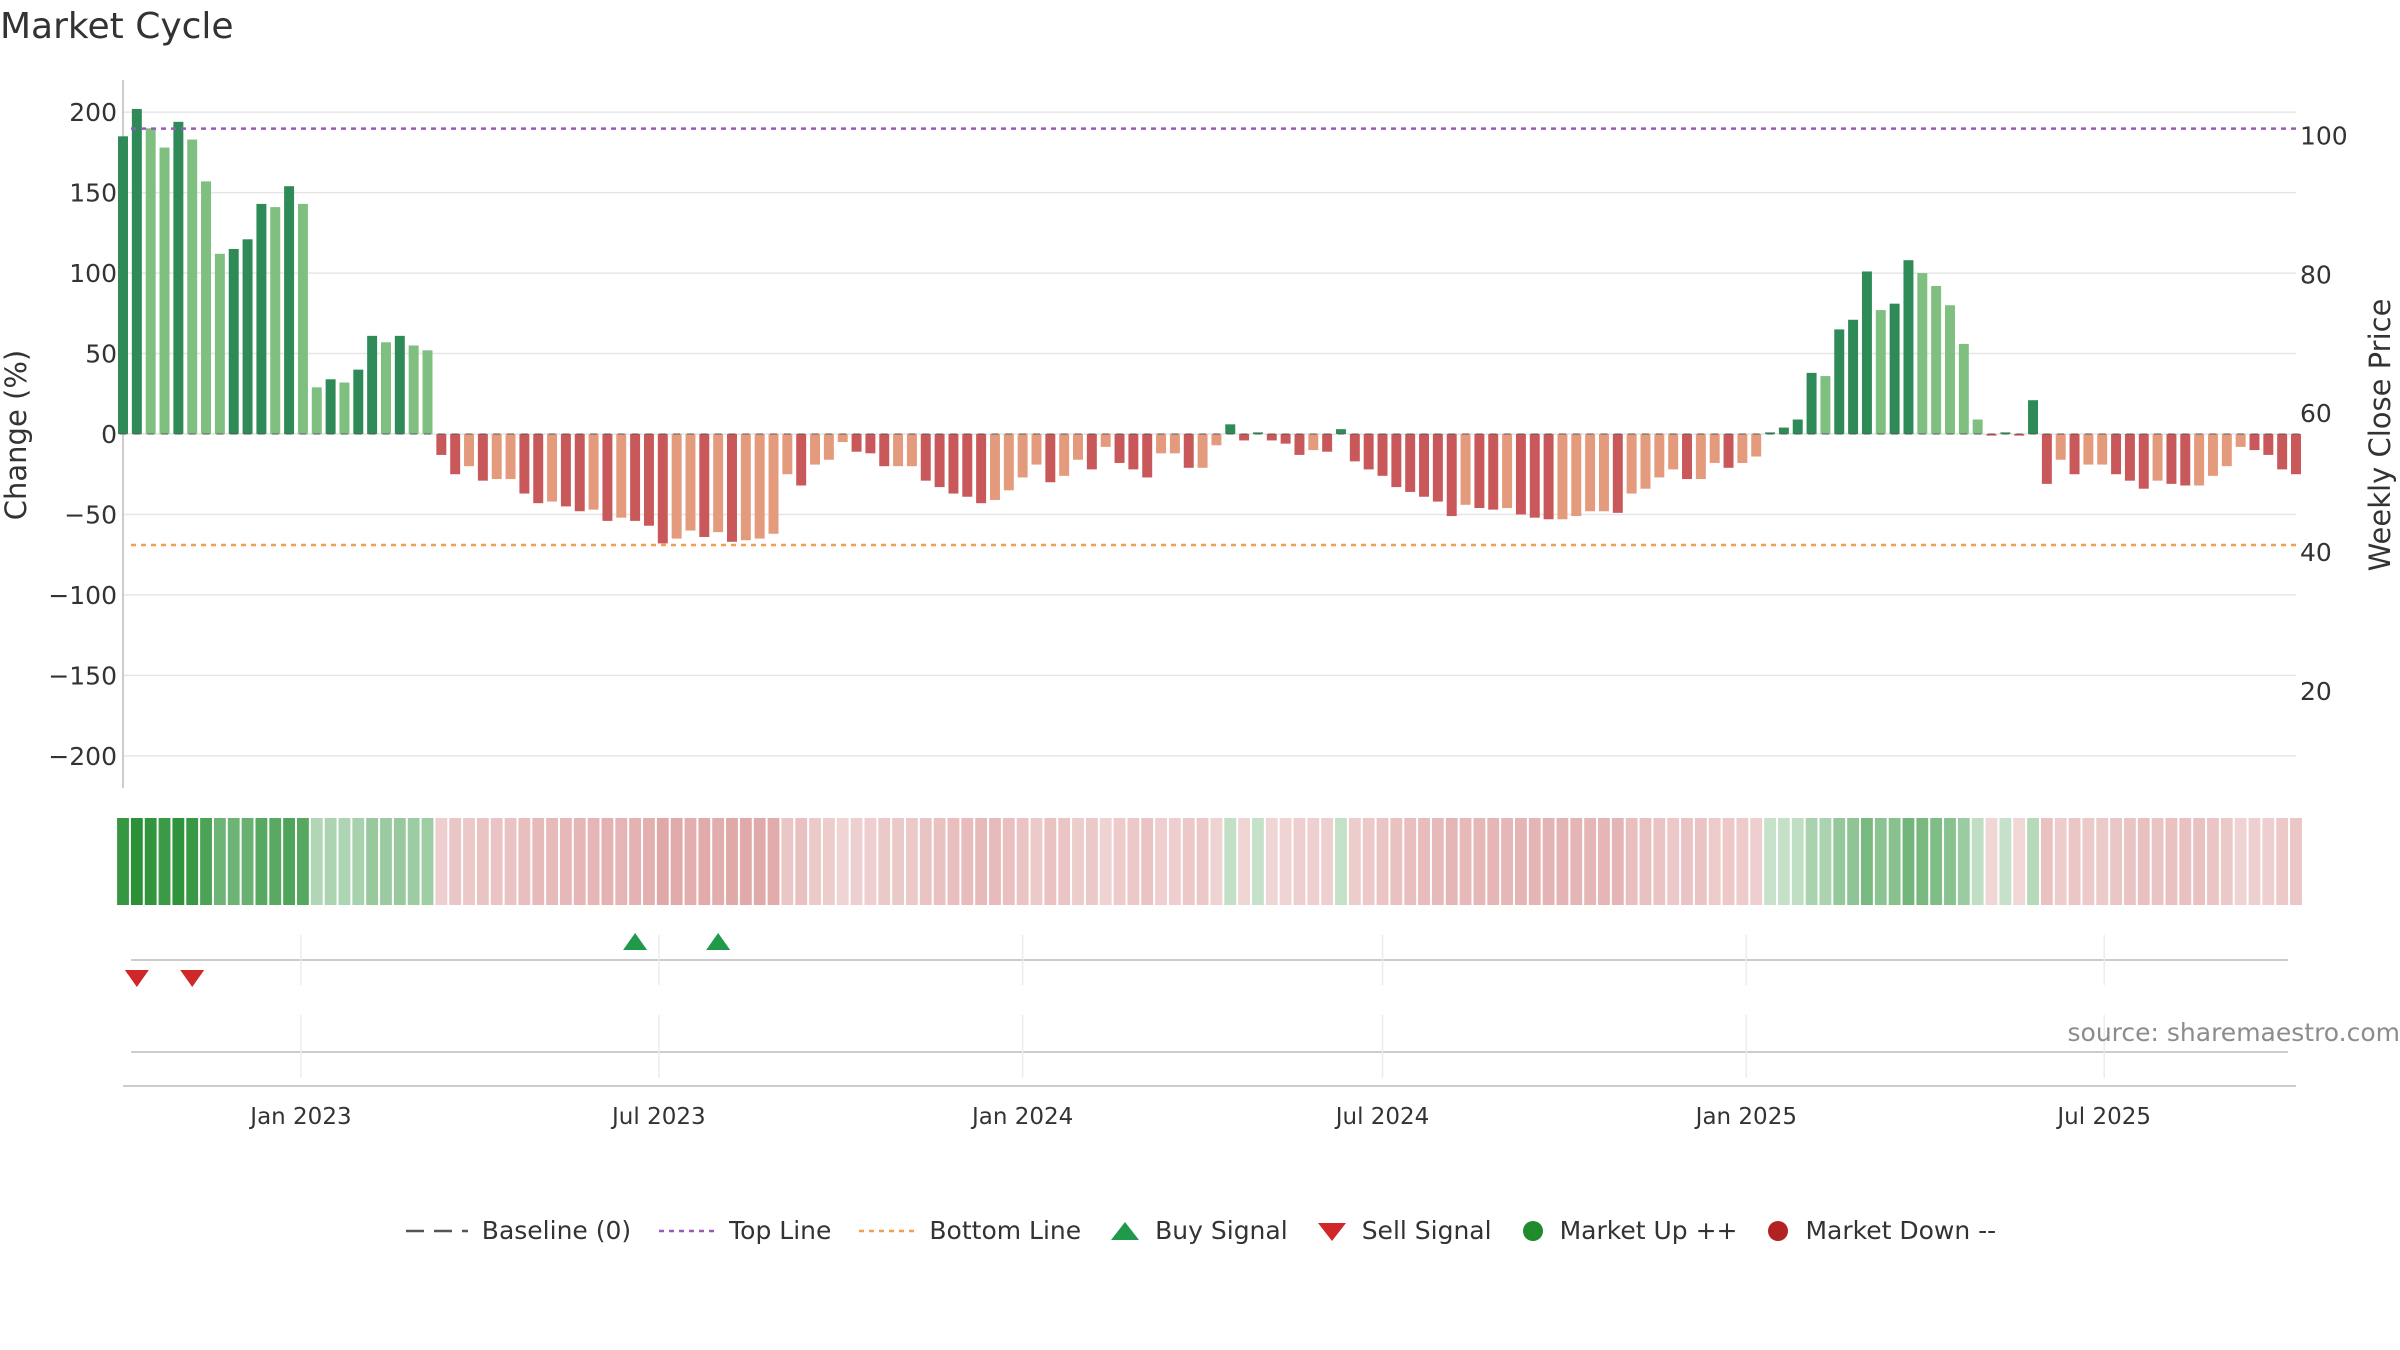 The image size is (2400, 1350). Describe the element at coordinates (2324, 136) in the screenshot. I see `y2-tick-label: 100` at that location.